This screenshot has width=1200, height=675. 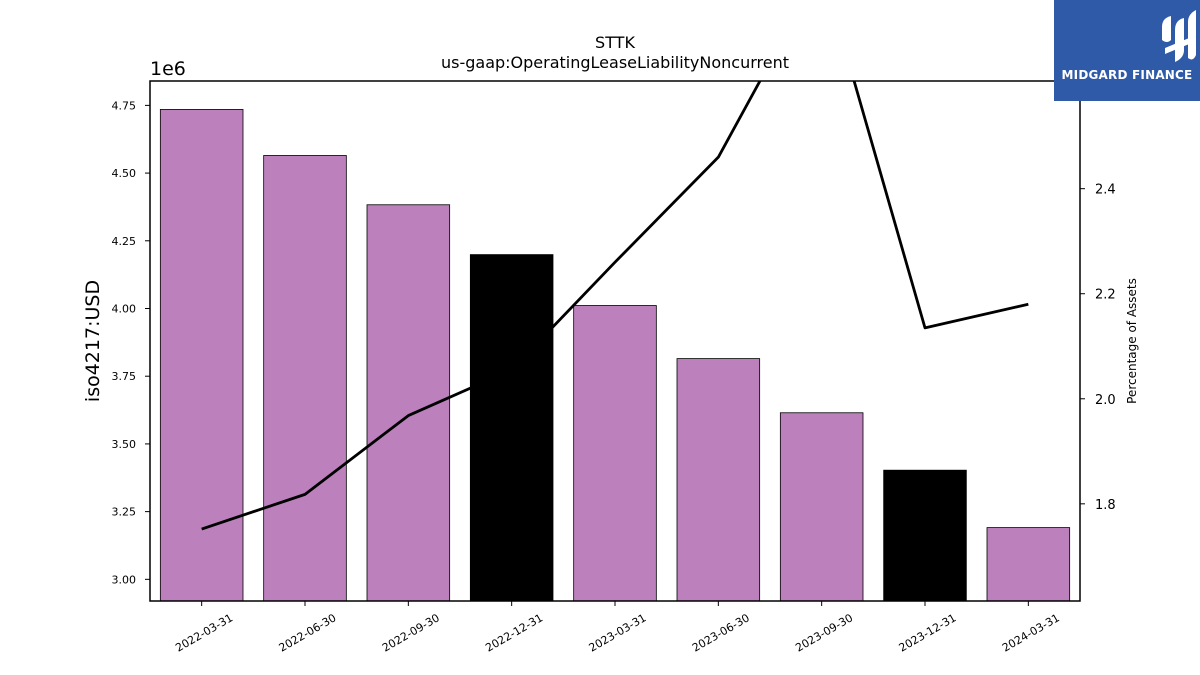 What do you see at coordinates (1105, 505) in the screenshot?
I see `y2-tick-label: 1.8` at bounding box center [1105, 505].